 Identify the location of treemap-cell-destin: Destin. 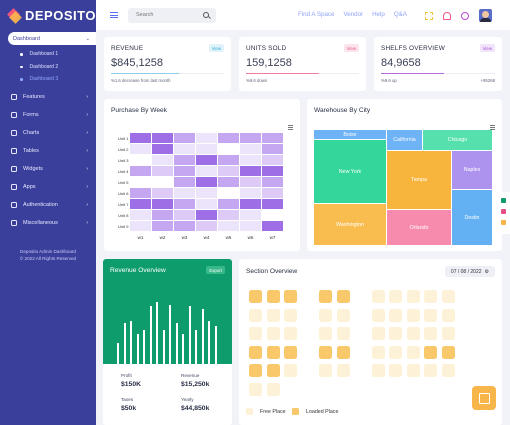
(472, 217).